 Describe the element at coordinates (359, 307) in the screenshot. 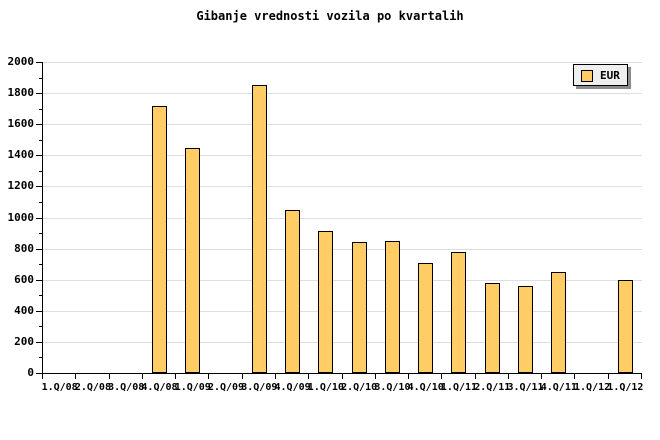

I see `bar-2.Q/10-9` at that location.